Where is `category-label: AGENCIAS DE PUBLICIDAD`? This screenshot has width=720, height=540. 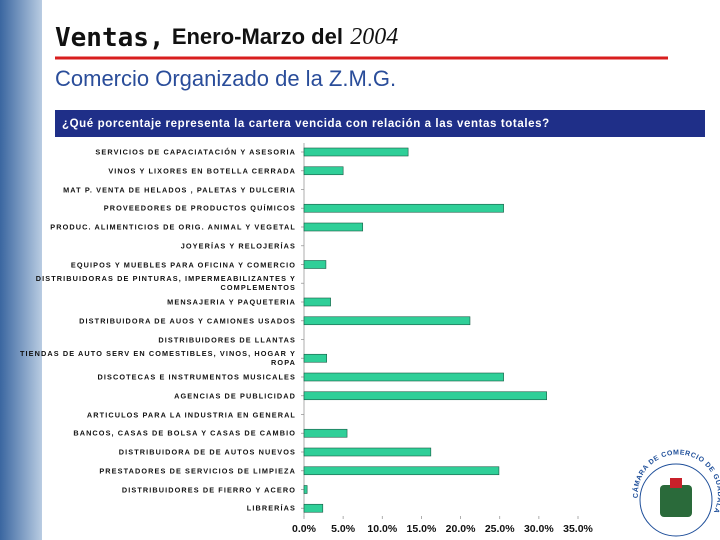
category-label: AGENCIAS DE PUBLICIDAD is located at coordinates (235, 396).